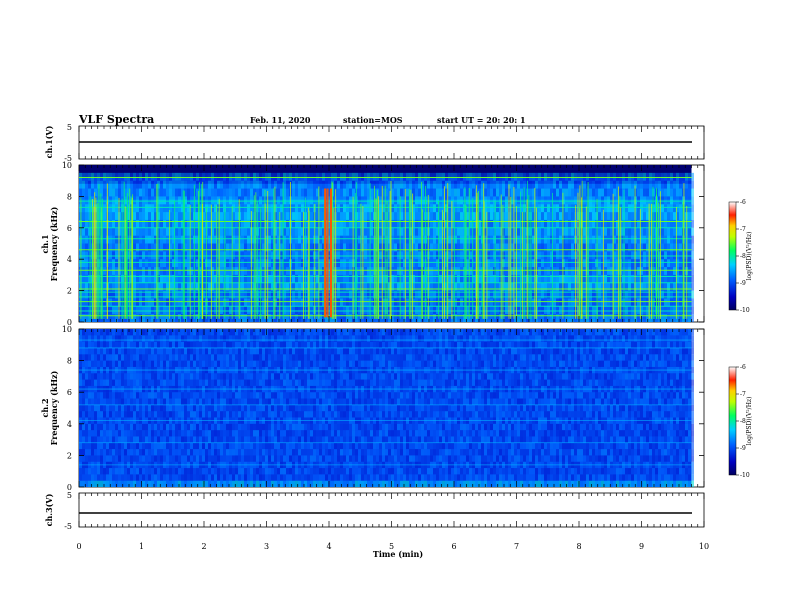 The height and width of the screenshot is (612, 792). Describe the element at coordinates (732, 256) in the screenshot. I see `ch1-colorbar-gradient` at that location.